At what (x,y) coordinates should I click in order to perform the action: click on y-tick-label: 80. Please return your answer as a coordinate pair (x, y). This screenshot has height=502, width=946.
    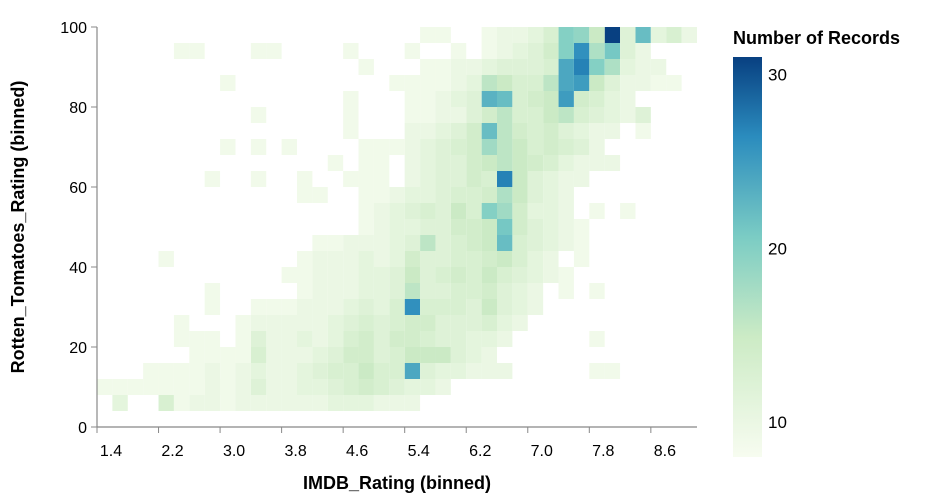
    Looking at the image, I should click on (78, 108).